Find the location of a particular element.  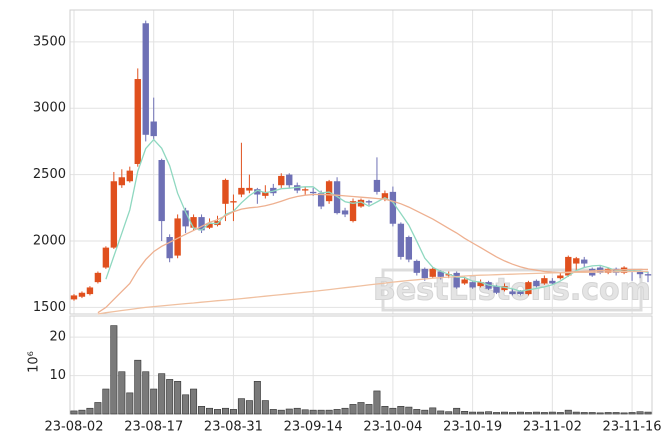

x-tick-label: 23-08-31 is located at coordinates (233, 427).